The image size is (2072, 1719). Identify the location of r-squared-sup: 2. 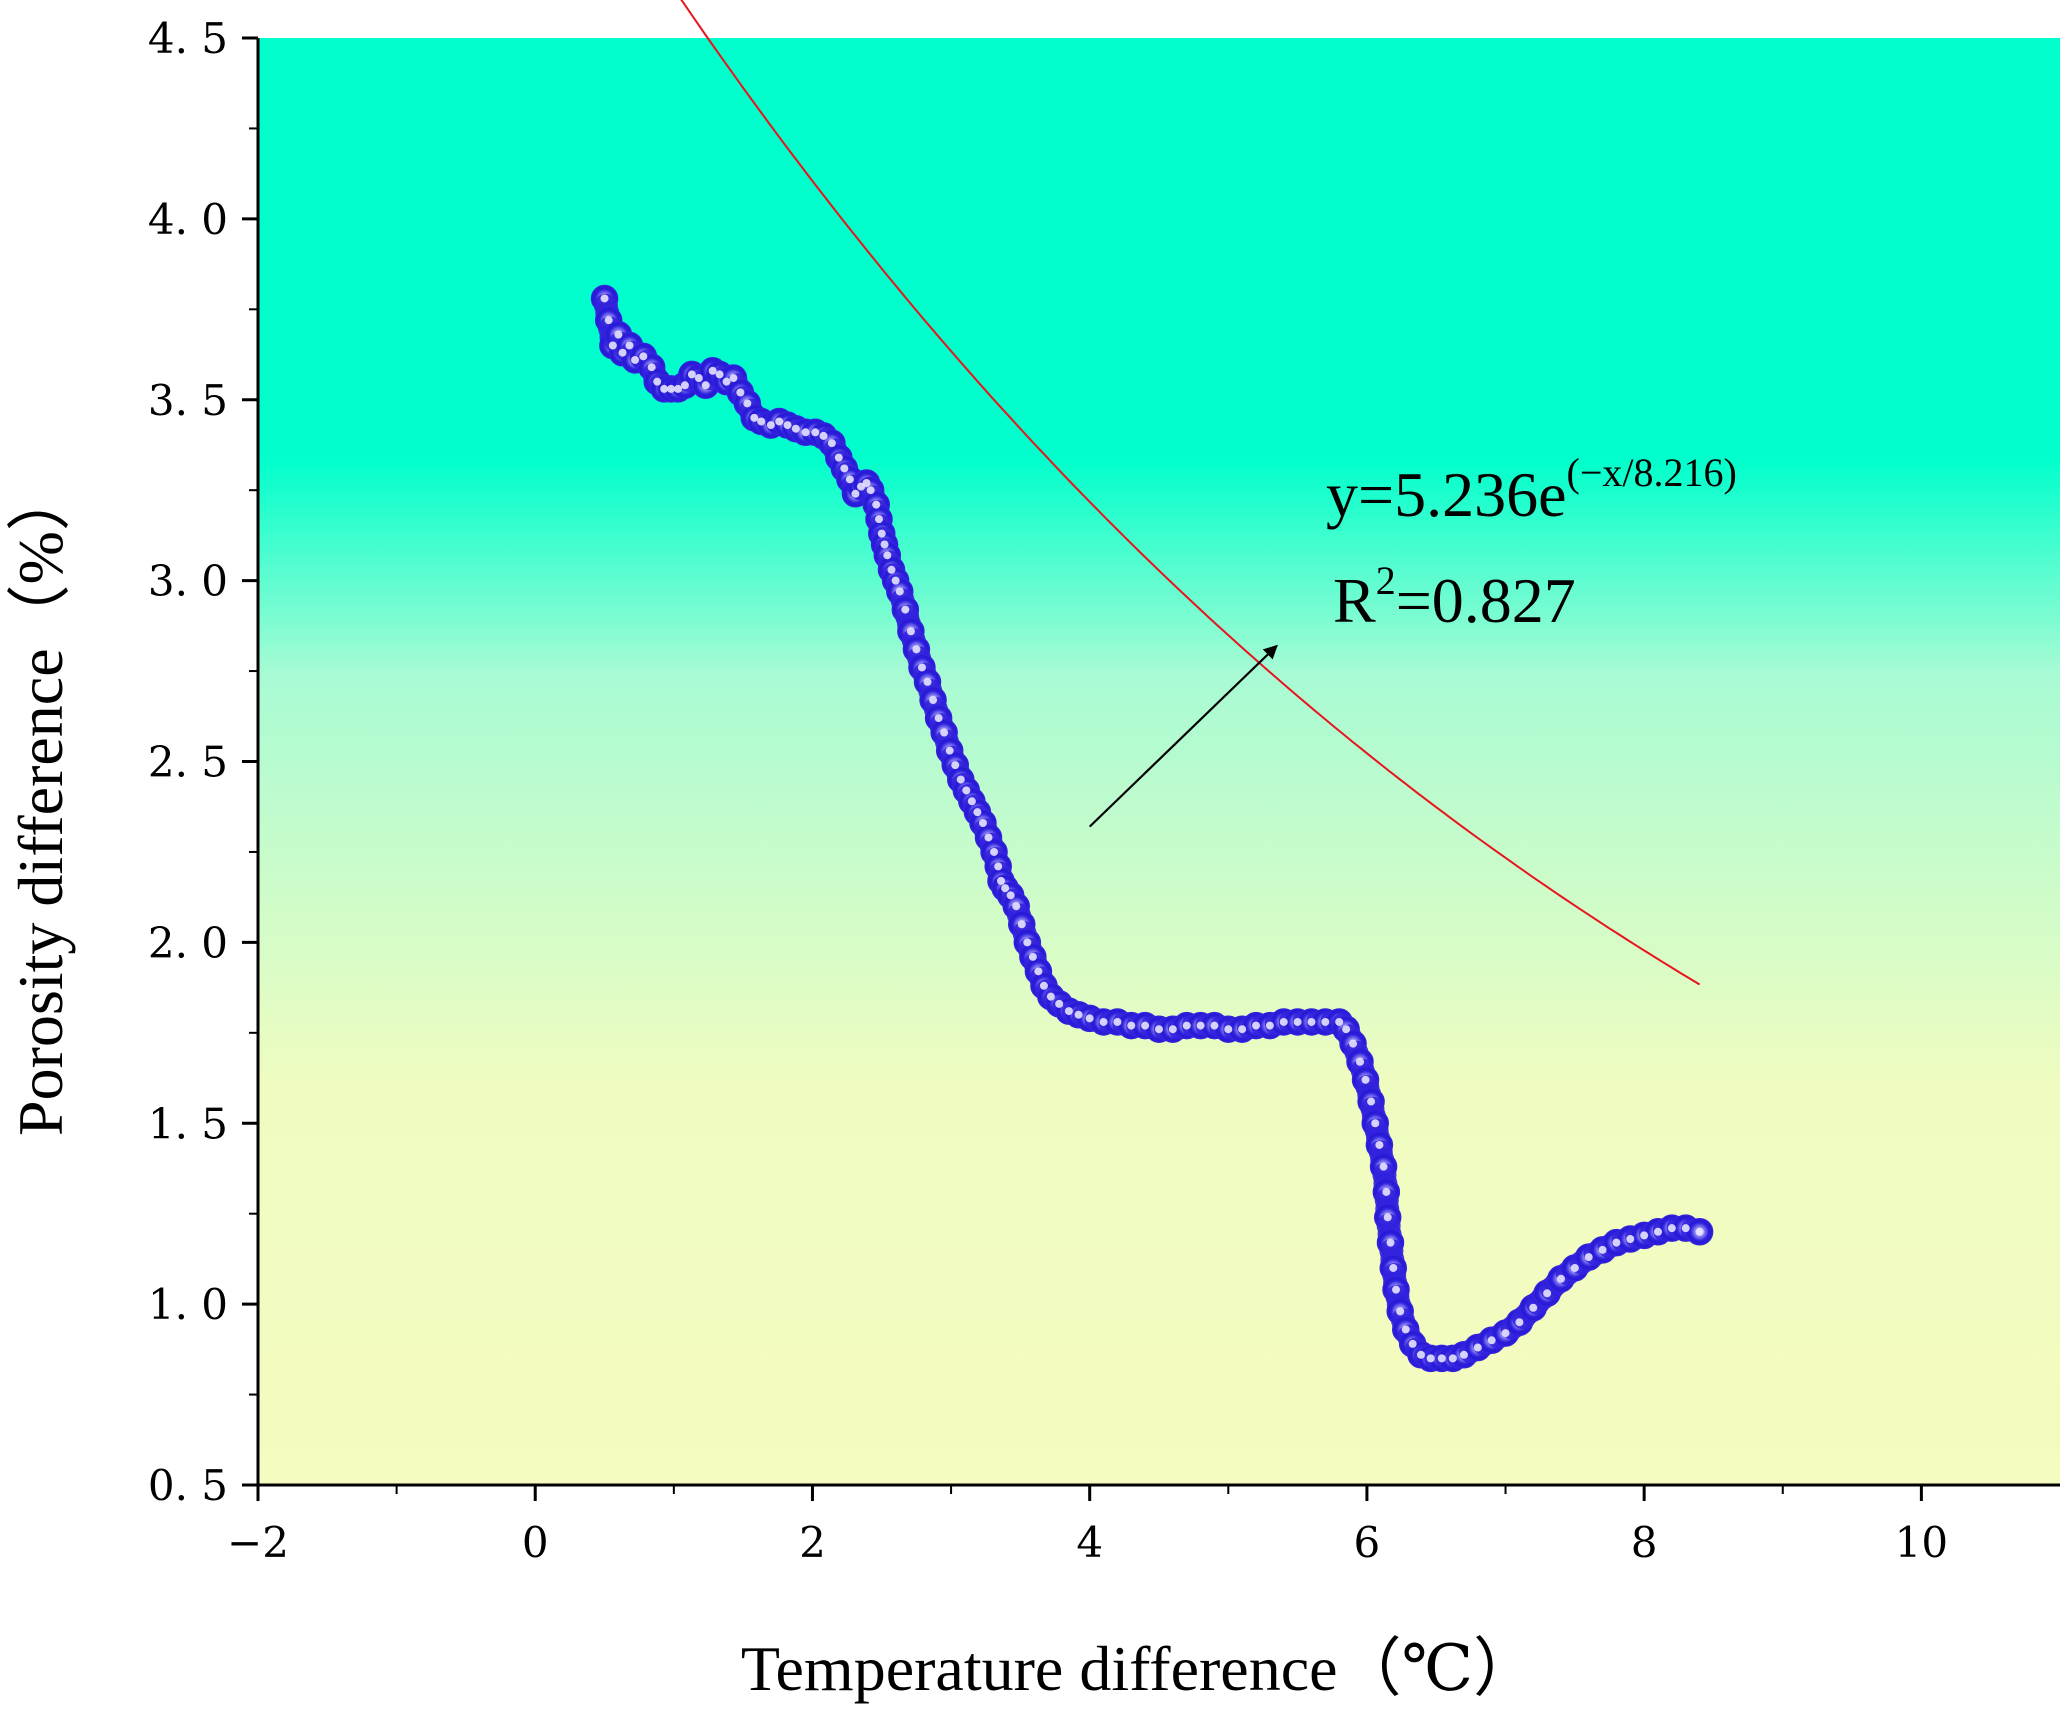
(1386, 580).